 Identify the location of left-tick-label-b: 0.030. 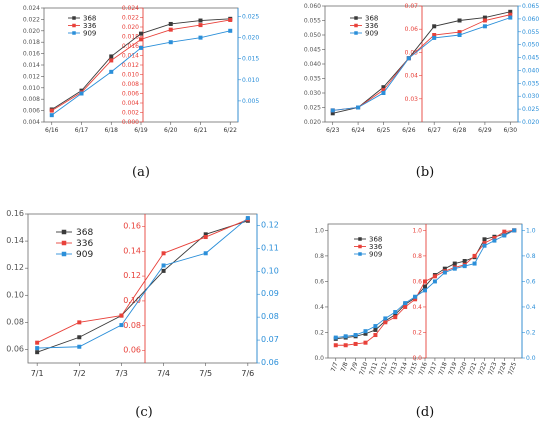
(312, 93).